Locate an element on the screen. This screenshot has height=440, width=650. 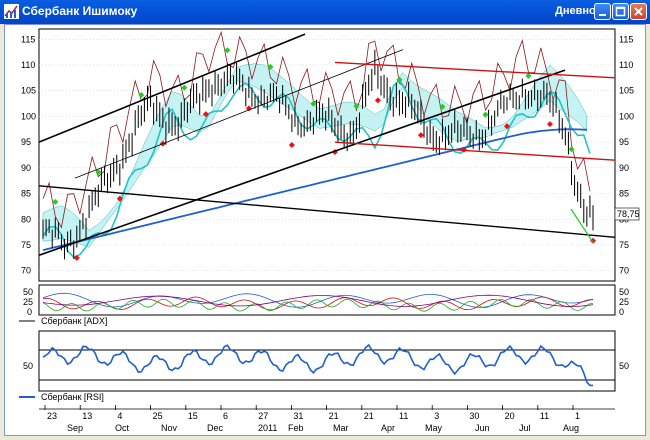
price-tick-right: 110 is located at coordinates (626, 65).